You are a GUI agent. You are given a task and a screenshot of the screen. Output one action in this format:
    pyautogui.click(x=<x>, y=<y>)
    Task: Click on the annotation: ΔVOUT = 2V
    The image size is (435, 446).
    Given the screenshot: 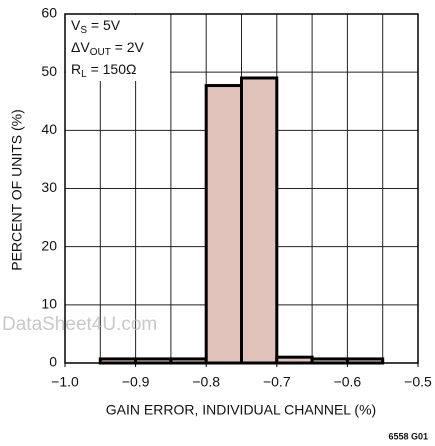 What is the action you would take?
    pyautogui.click(x=108, y=48)
    